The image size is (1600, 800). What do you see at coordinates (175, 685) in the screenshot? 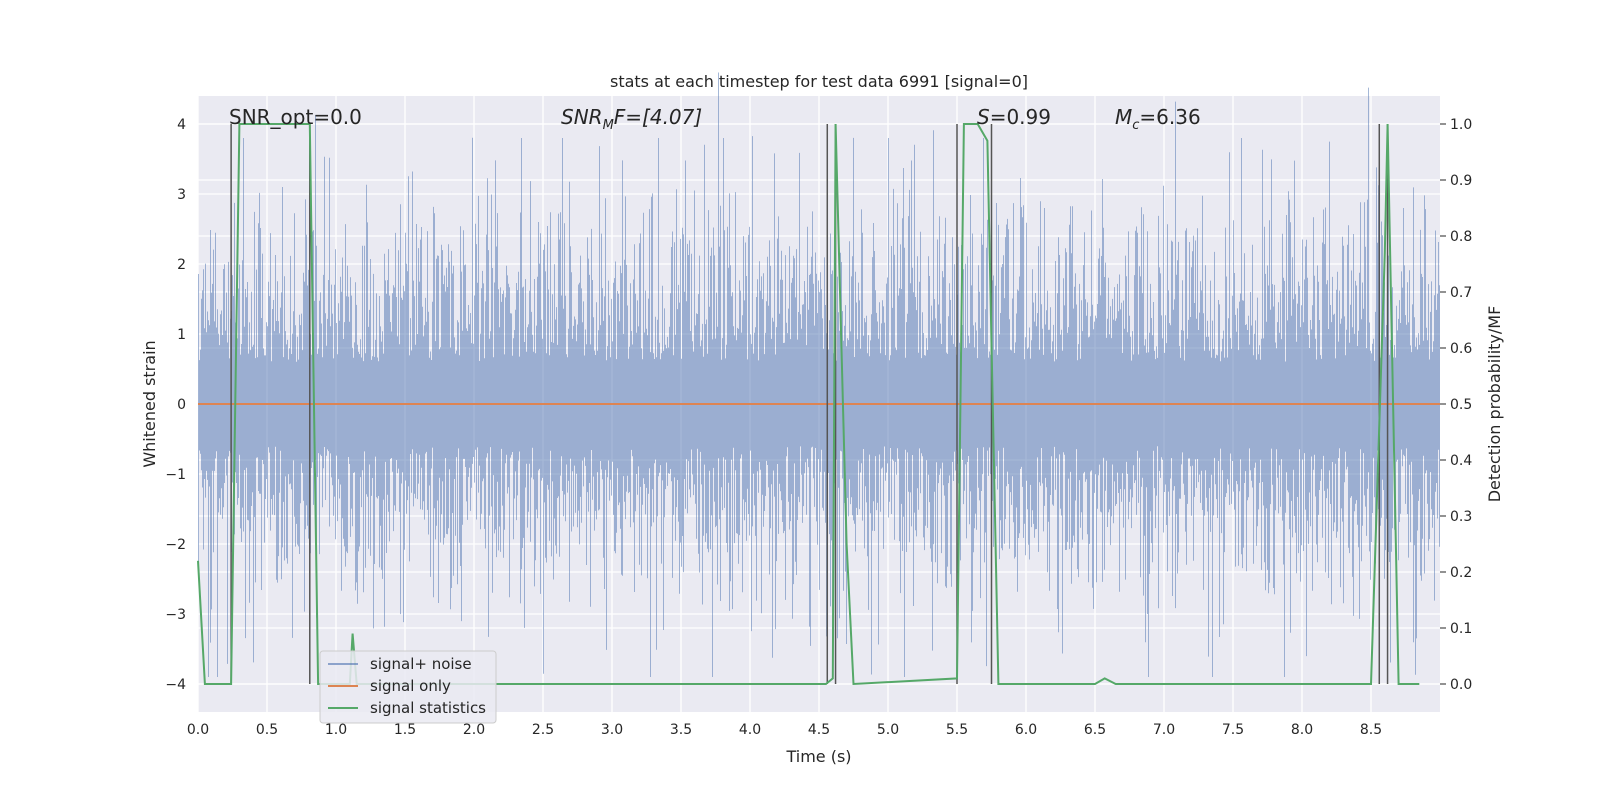
I see `y-tick-label-left: −4` at bounding box center [175, 685].